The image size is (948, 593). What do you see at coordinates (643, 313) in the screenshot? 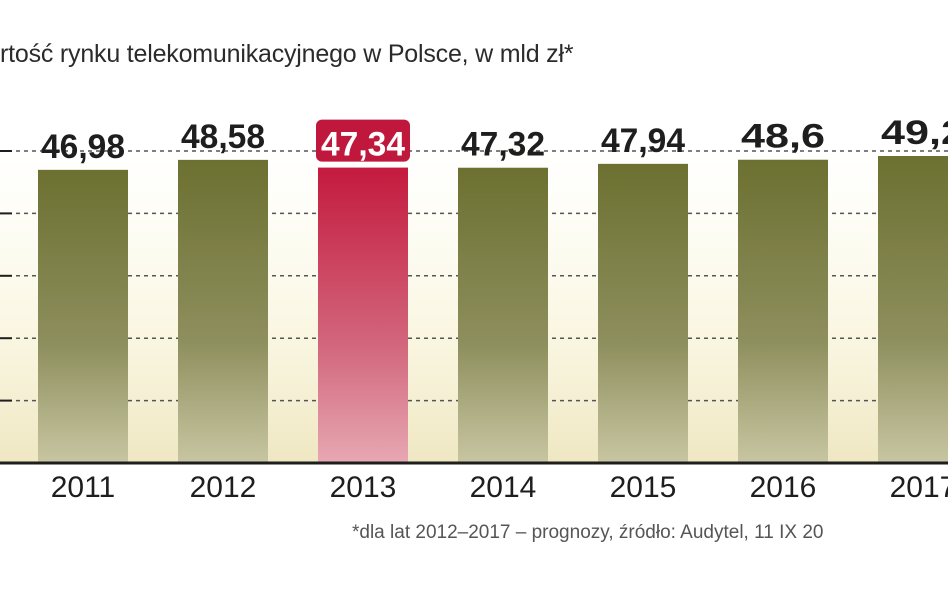
I see `bar-2015` at bounding box center [643, 313].